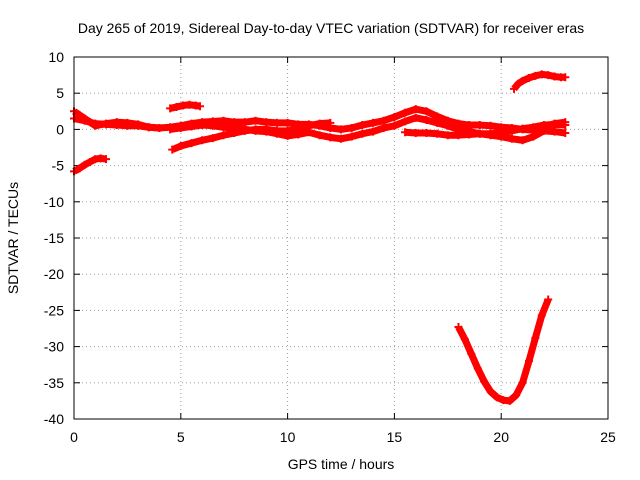 The image size is (640, 480). Describe the element at coordinates (60, 93) in the screenshot. I see `y-tick-label: 5` at that location.